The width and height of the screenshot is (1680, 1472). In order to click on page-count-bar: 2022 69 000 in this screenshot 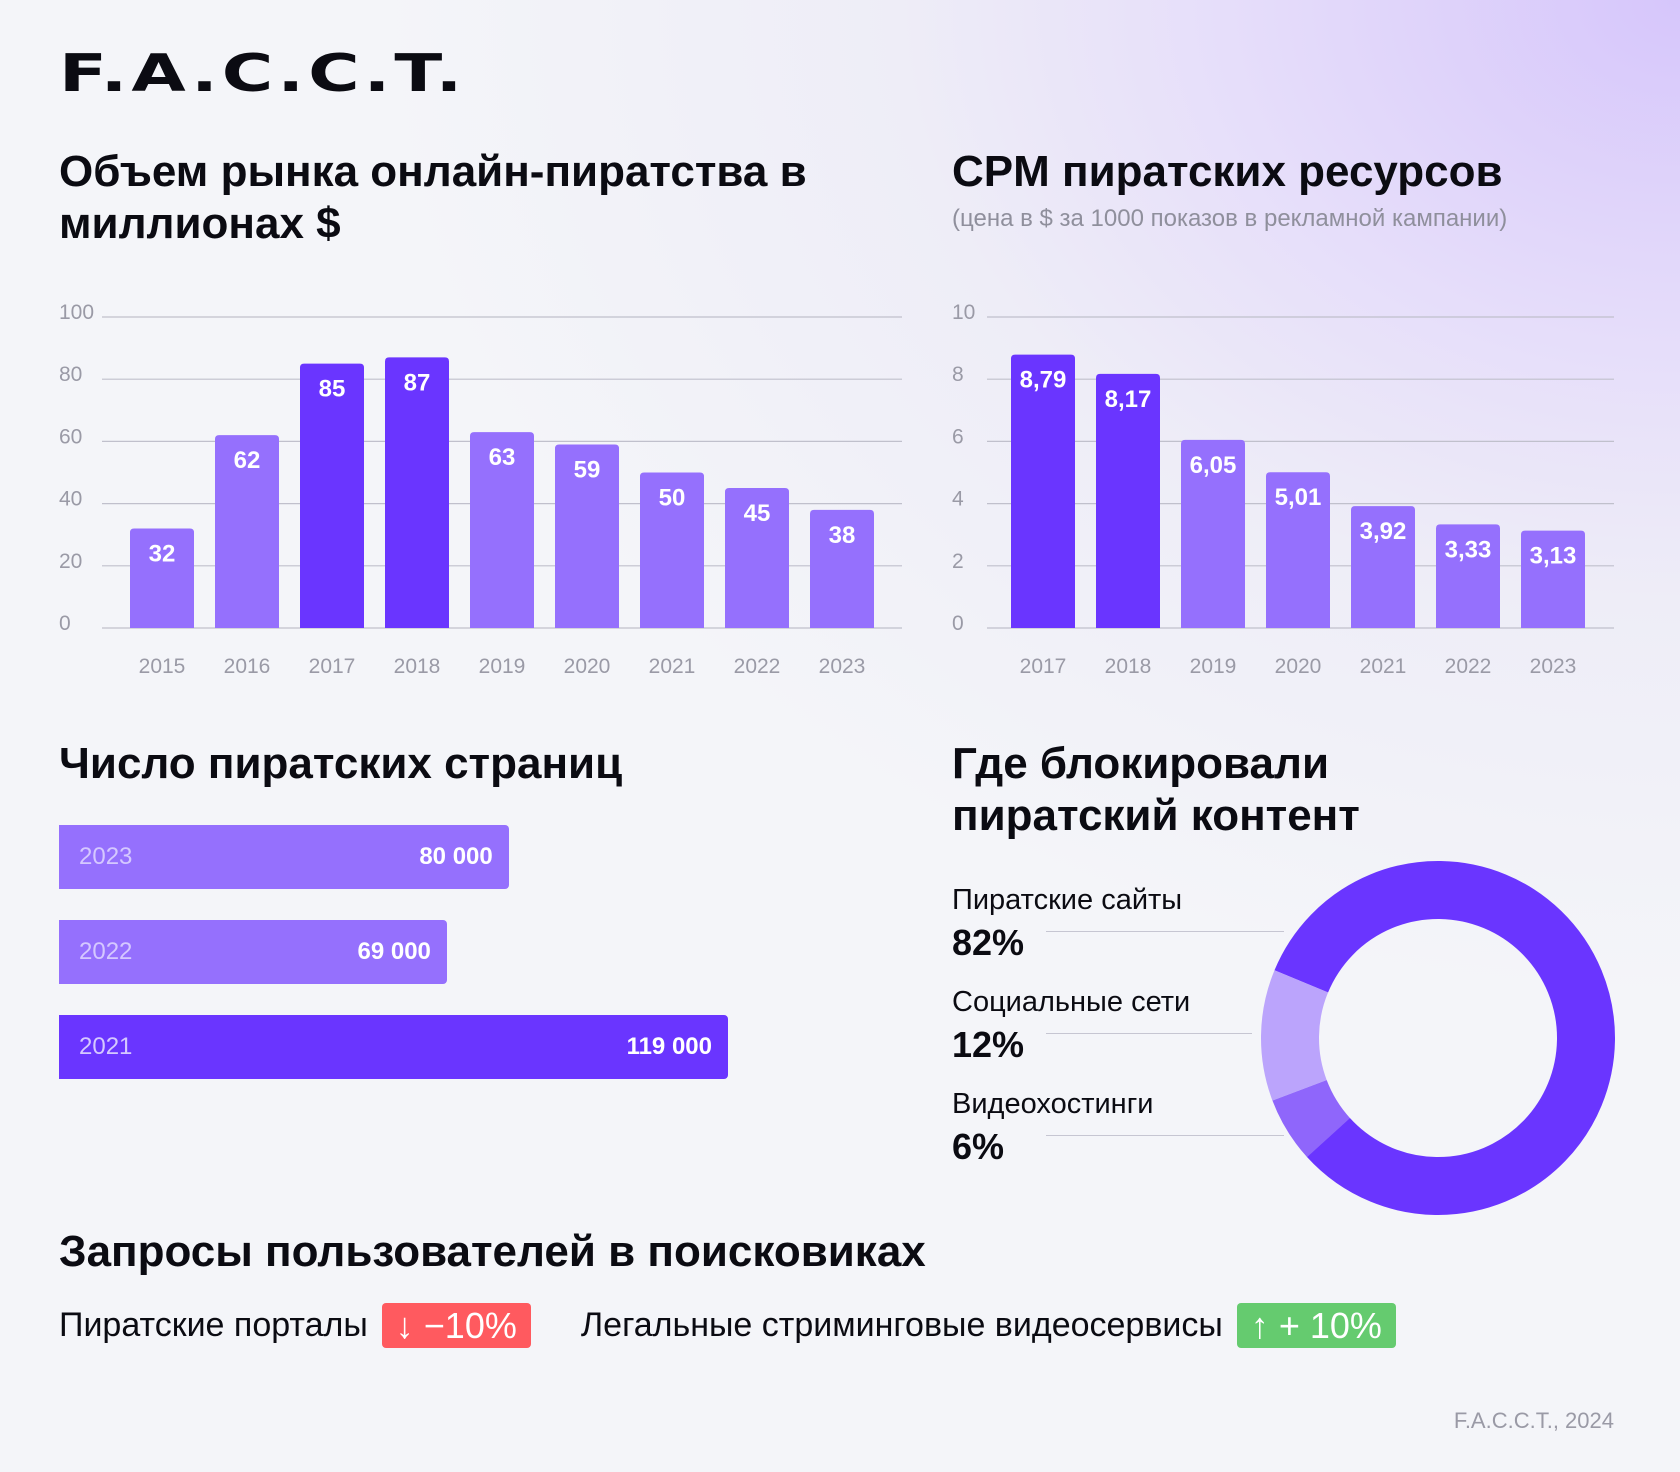, I will do `click(253, 952)`.